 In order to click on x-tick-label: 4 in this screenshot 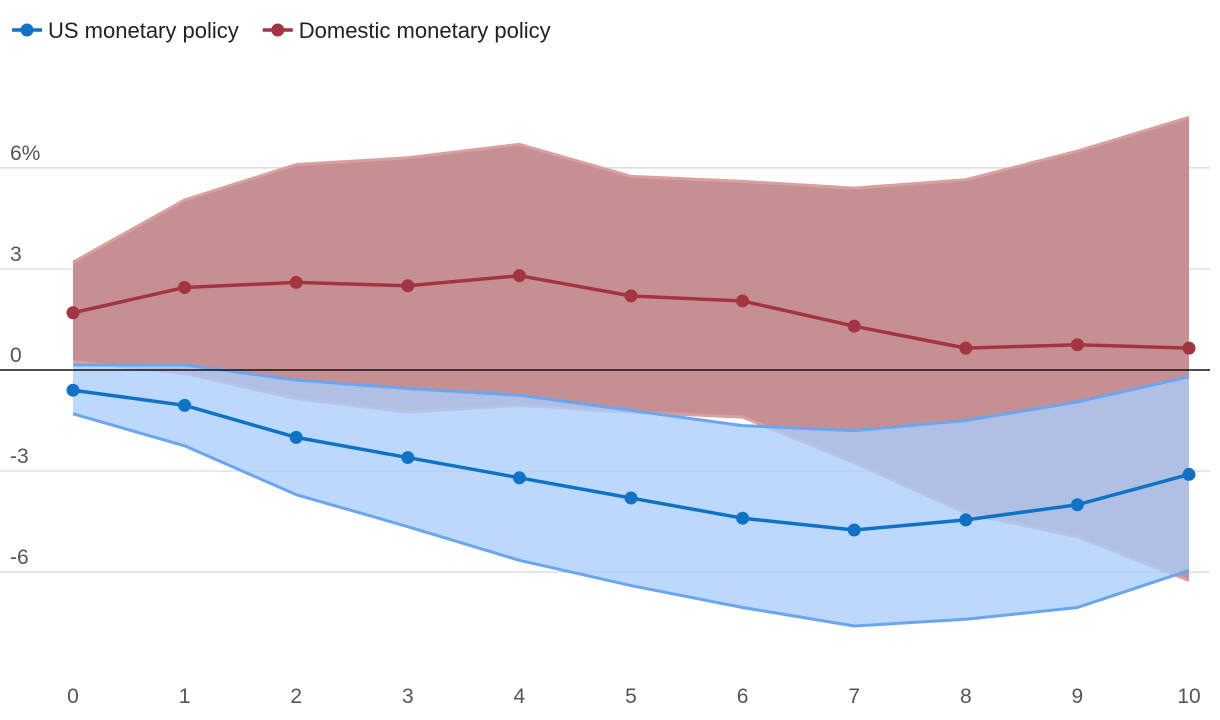, I will do `click(520, 696)`.